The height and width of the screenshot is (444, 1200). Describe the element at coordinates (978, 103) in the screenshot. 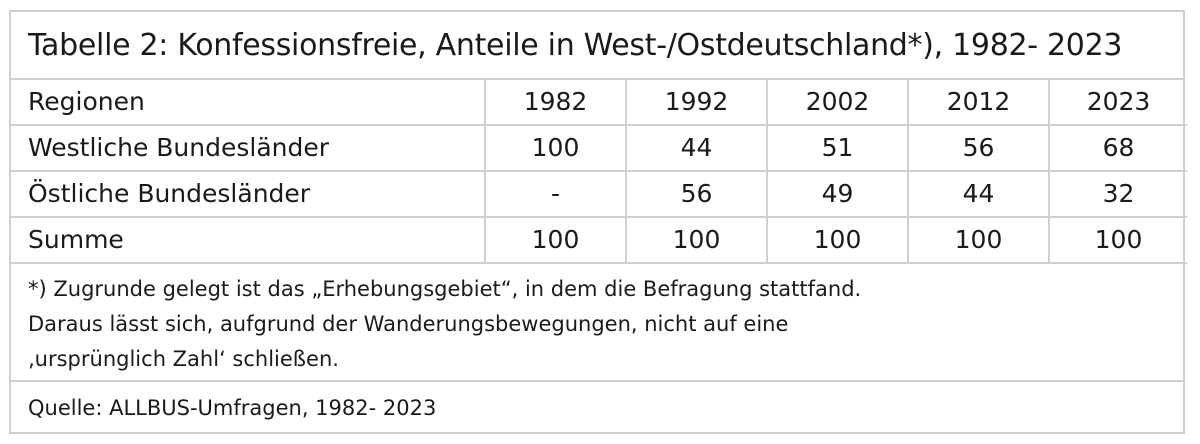

I see `header-cell-year: 2012` at that location.